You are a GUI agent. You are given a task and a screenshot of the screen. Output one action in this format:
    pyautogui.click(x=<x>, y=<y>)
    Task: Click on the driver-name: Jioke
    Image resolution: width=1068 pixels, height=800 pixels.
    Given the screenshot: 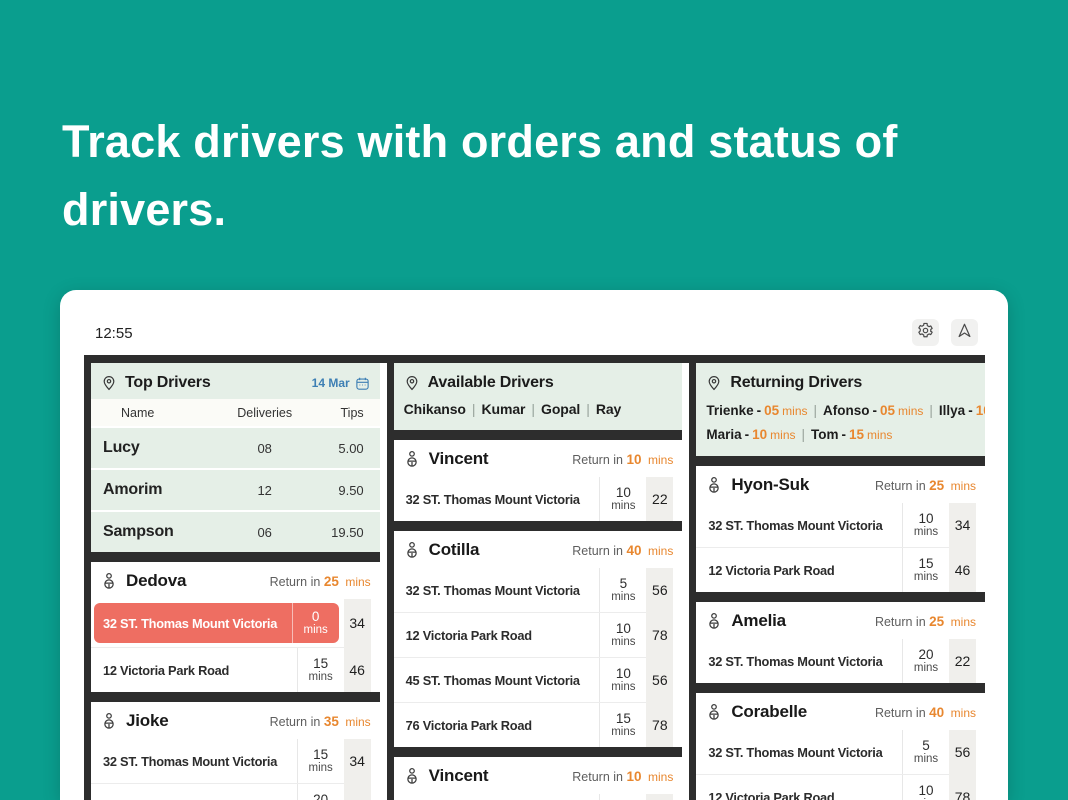 What is the action you would take?
    pyautogui.click(x=147, y=720)
    